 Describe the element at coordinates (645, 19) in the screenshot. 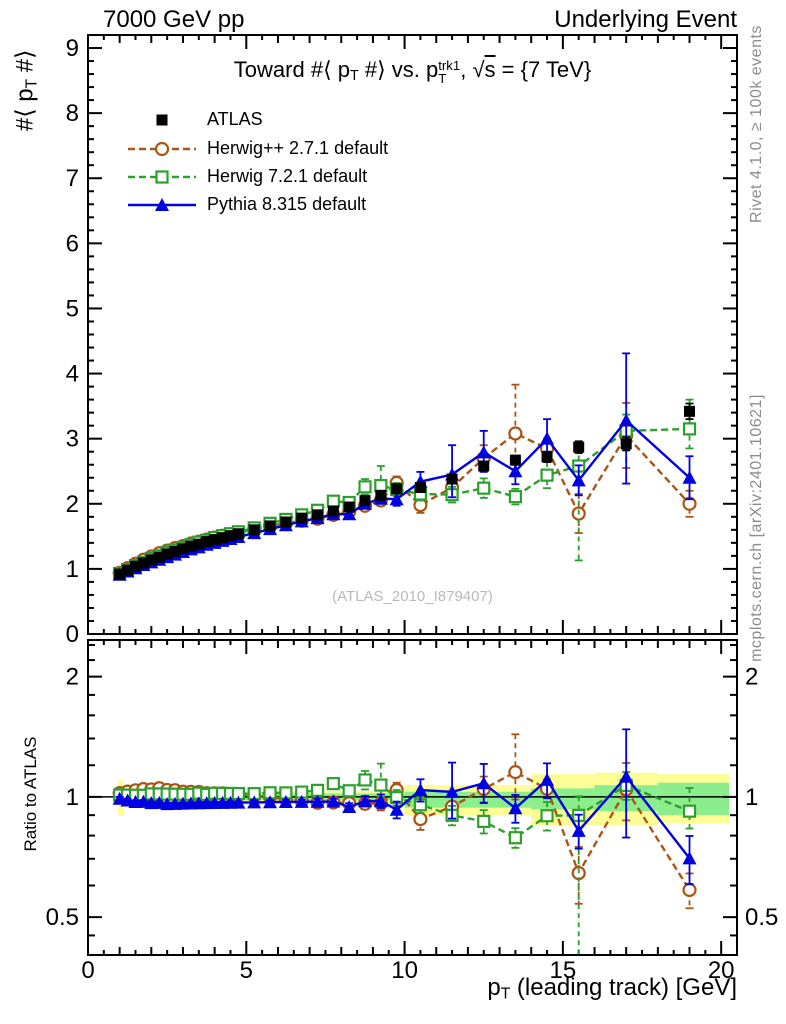

I see `topic-header: Underlying Event` at that location.